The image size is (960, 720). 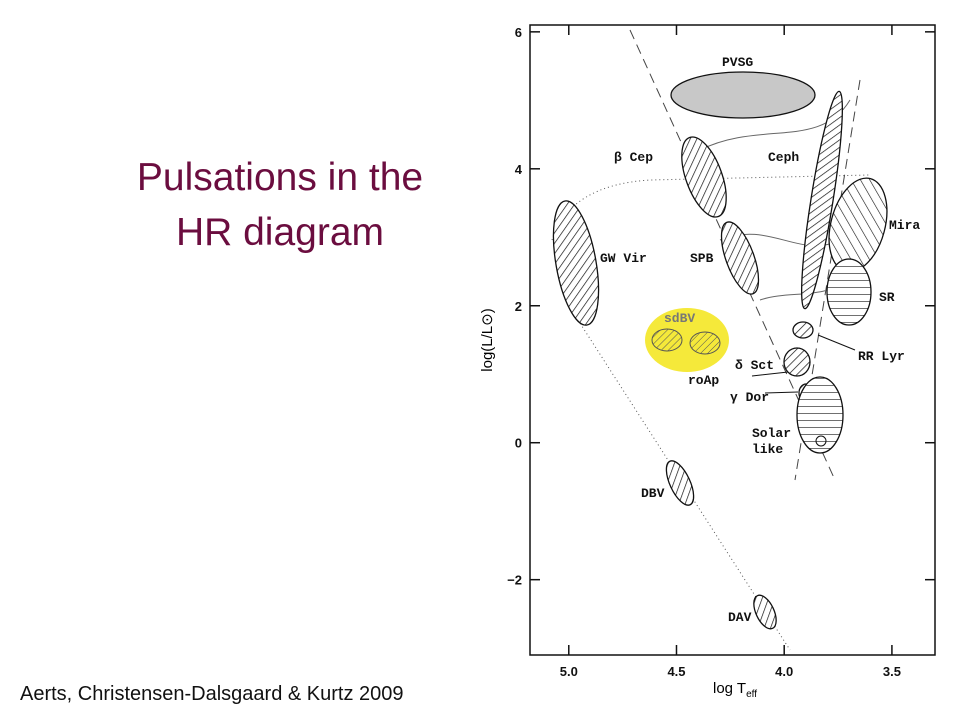 What do you see at coordinates (892, 671) in the screenshot?
I see `x-tick-label: 3.5` at bounding box center [892, 671].